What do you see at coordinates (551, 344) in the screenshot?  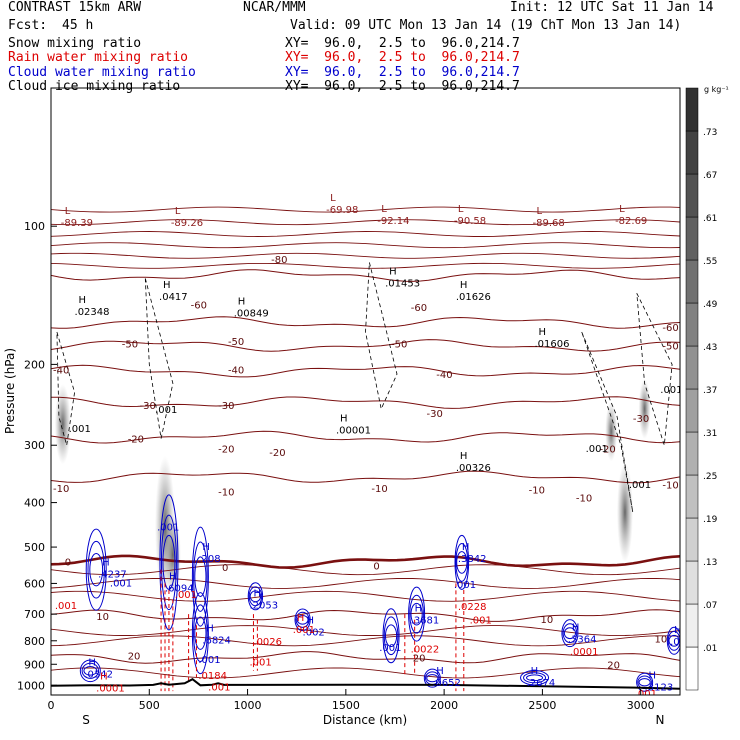 I see `extremum-value-label: .01606` at bounding box center [551, 344].